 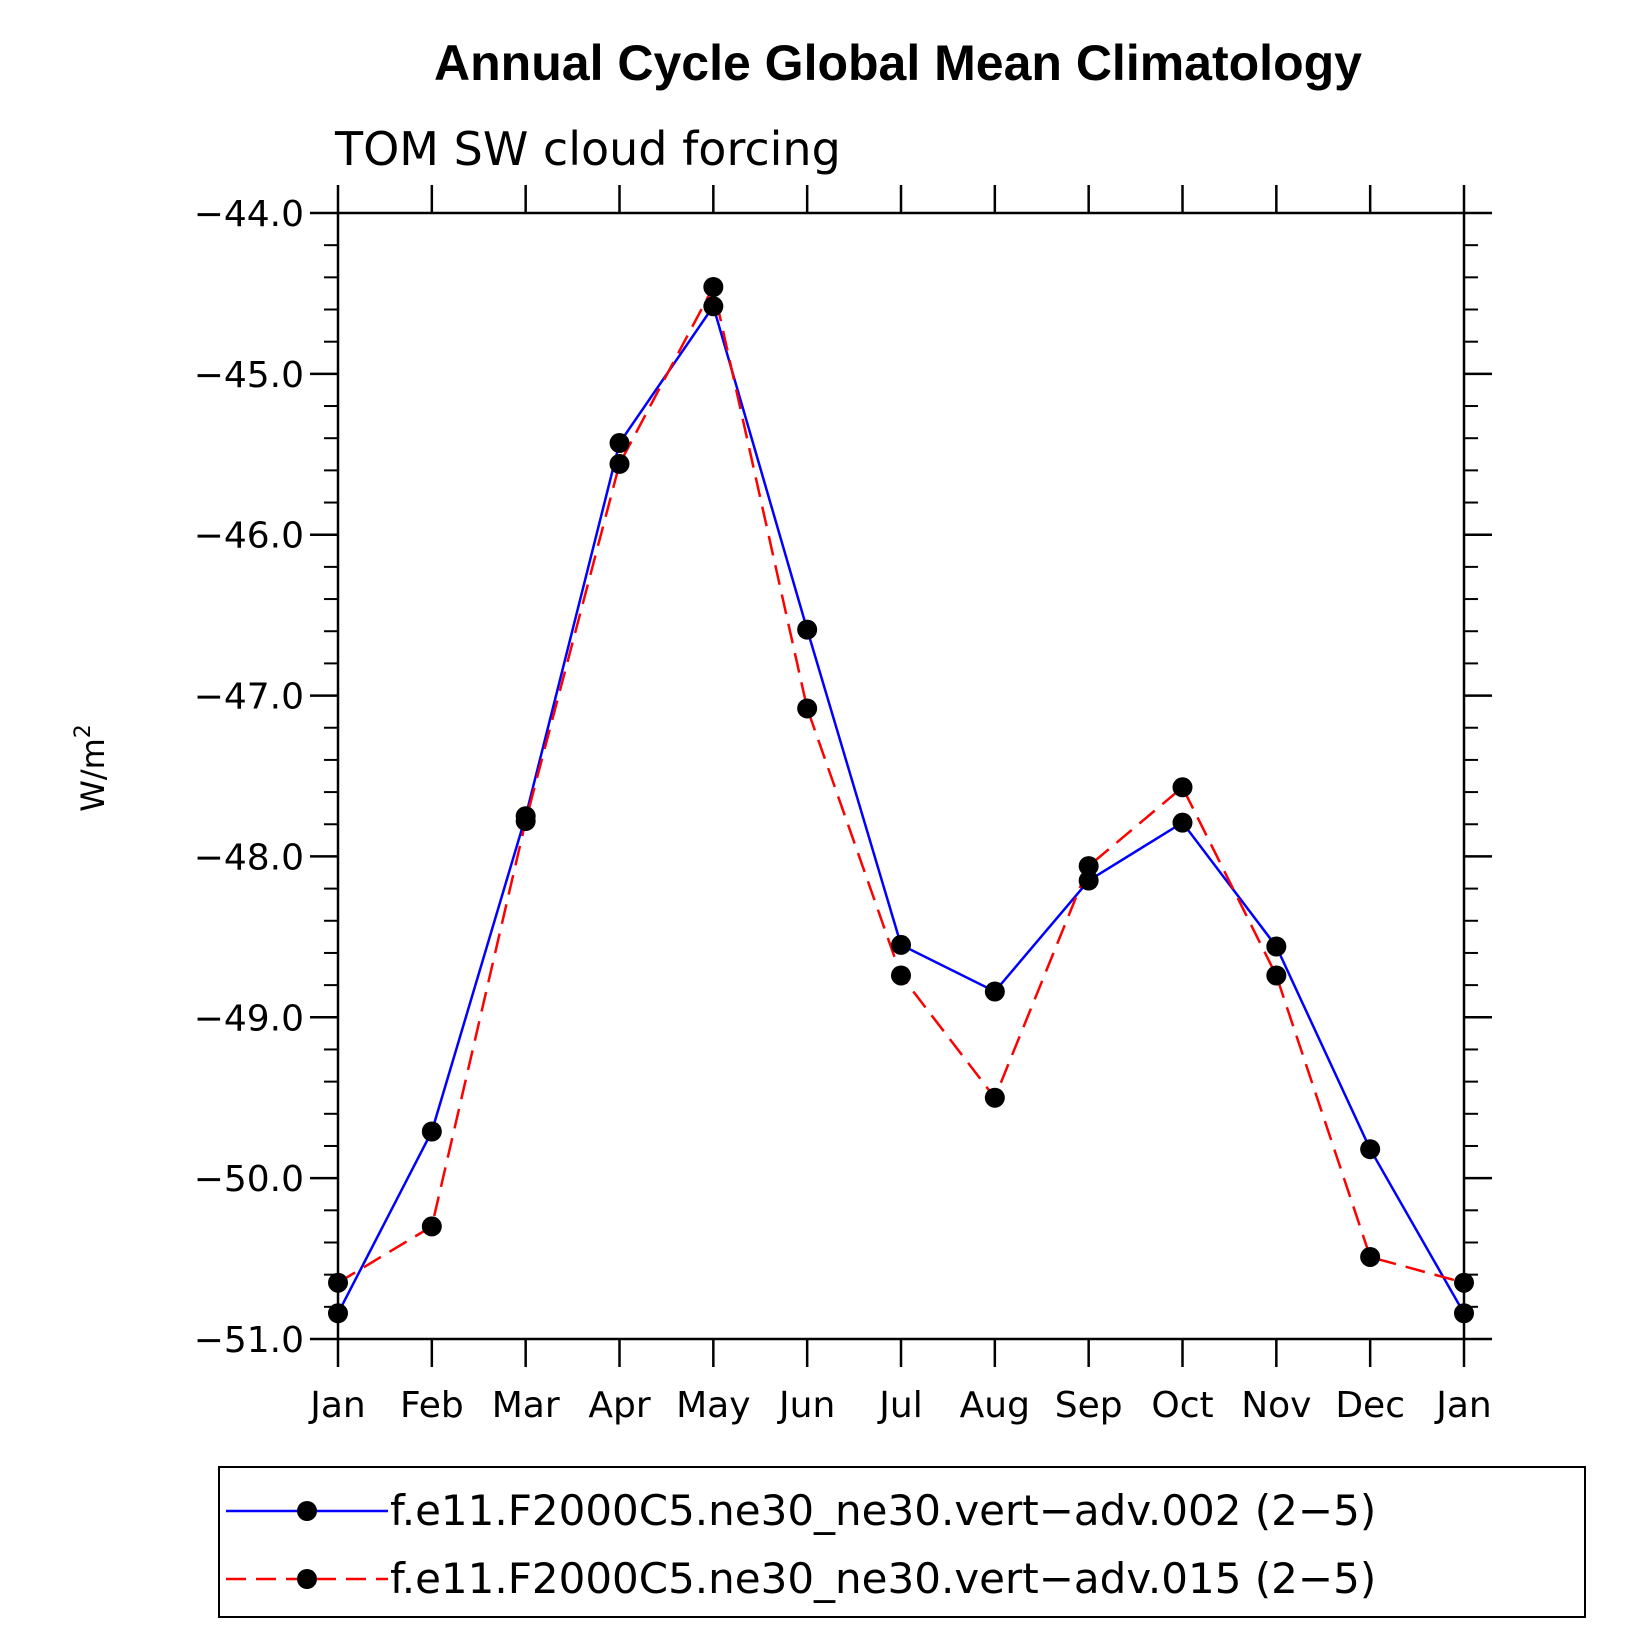 I want to click on x-tick-label: Apr, so click(x=619, y=1405).